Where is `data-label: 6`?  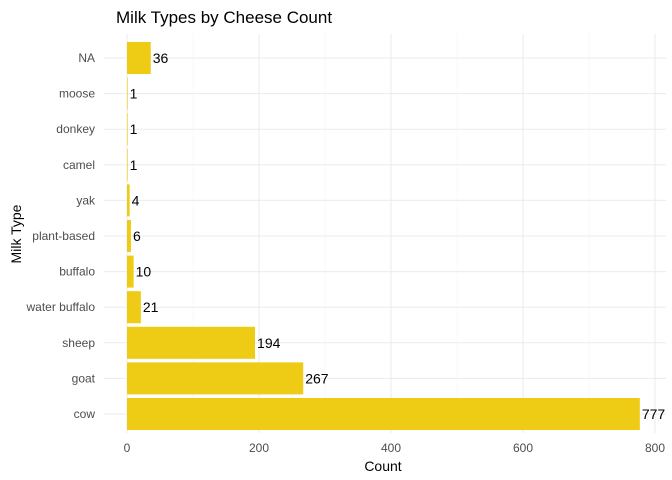 data-label: 6 is located at coordinates (137, 236).